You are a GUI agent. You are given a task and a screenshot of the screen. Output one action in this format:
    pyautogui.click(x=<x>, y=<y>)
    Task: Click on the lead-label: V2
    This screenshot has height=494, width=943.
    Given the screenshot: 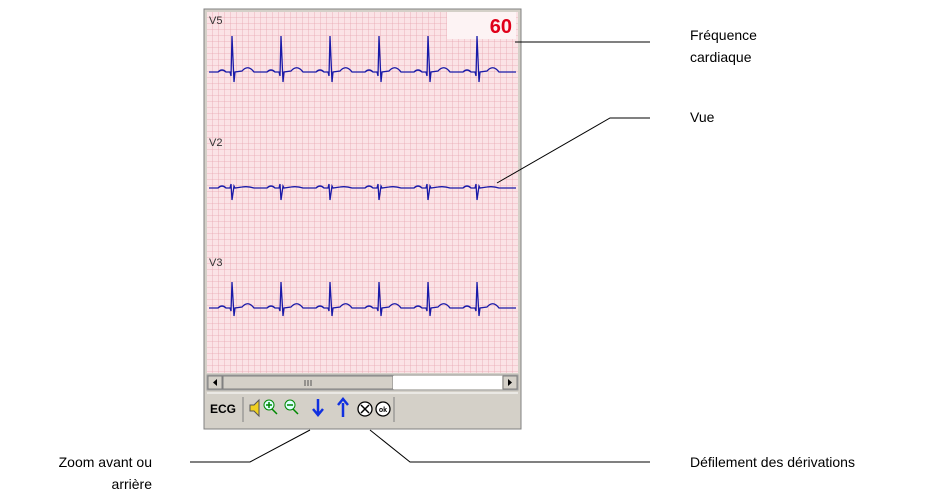 What is the action you would take?
    pyautogui.click(x=215, y=143)
    